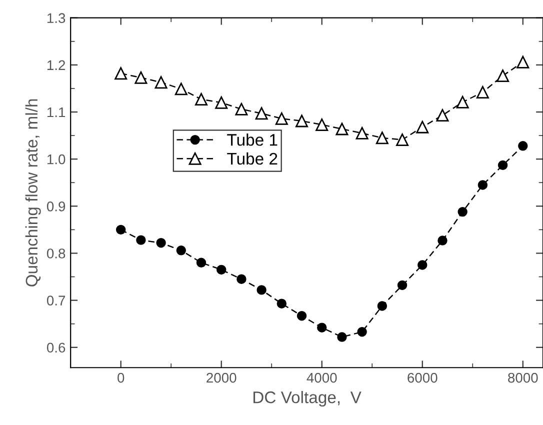  I want to click on legend-label: Tube 1, so click(252, 140).